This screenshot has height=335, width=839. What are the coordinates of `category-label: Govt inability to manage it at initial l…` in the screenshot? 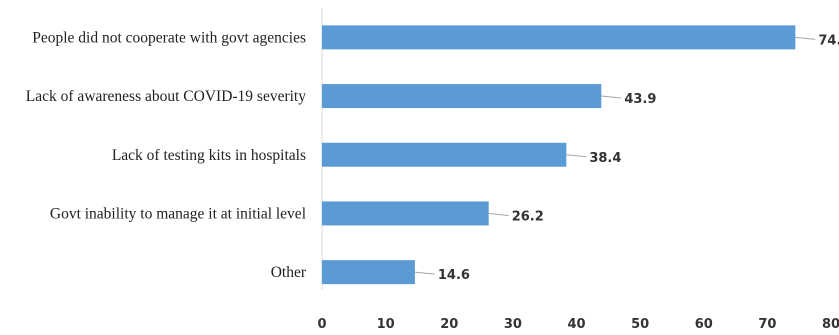 It's located at (178, 213).